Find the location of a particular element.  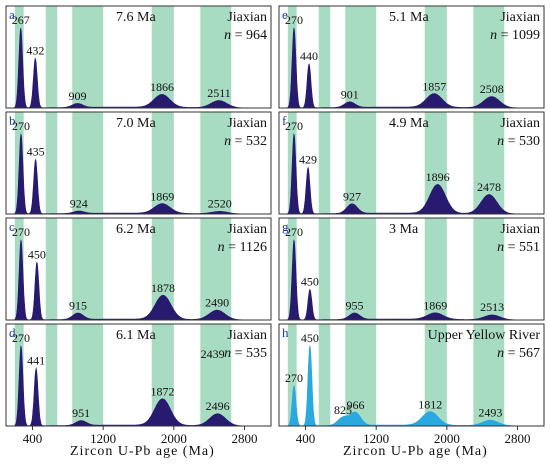

peak-label: 1857 is located at coordinates (434, 86).